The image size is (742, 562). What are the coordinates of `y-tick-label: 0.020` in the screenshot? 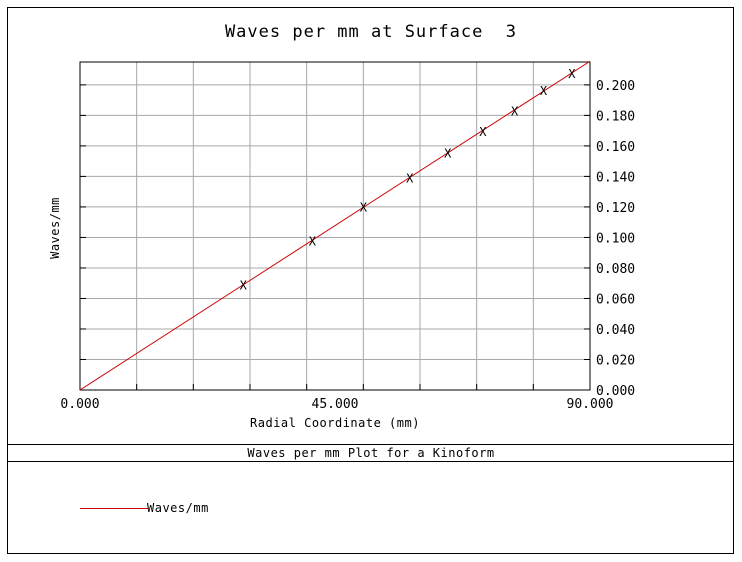 It's located at (615, 360).